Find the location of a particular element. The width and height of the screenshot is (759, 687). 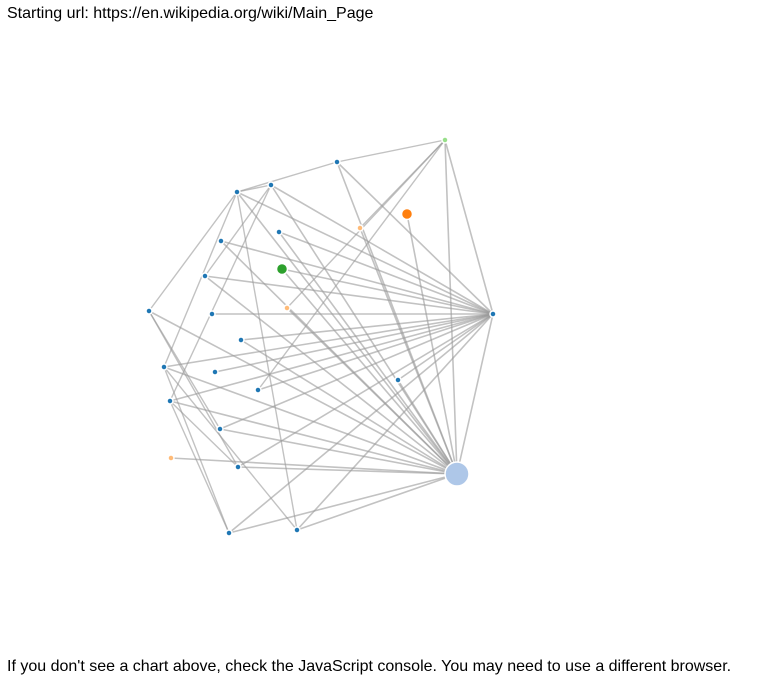

graph-node-hub-right is located at coordinates (493, 314).